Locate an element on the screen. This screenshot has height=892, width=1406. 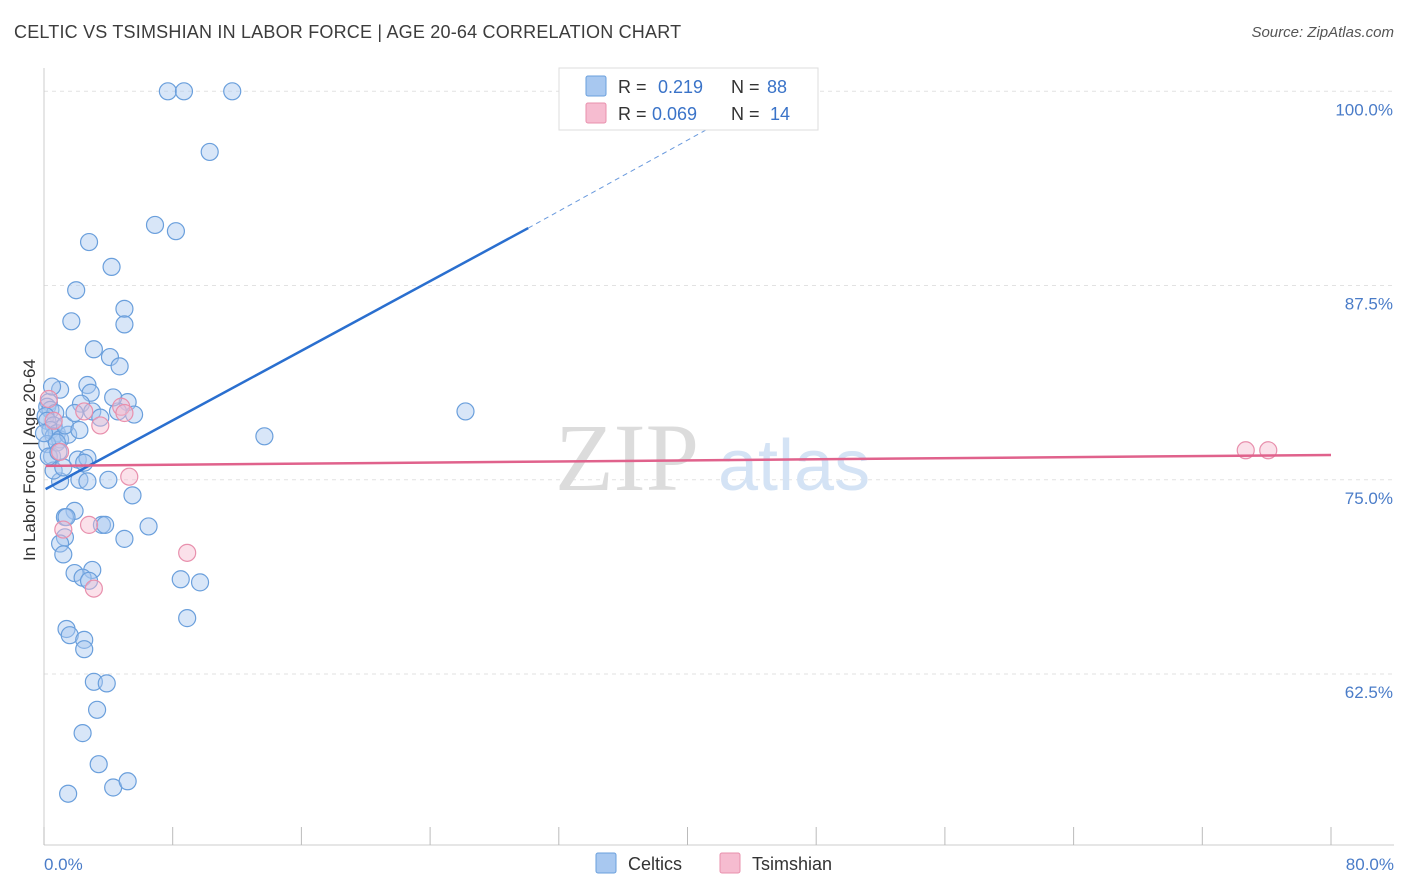
legend-r-label-tsimshian: R = is located at coordinates (632, 114).